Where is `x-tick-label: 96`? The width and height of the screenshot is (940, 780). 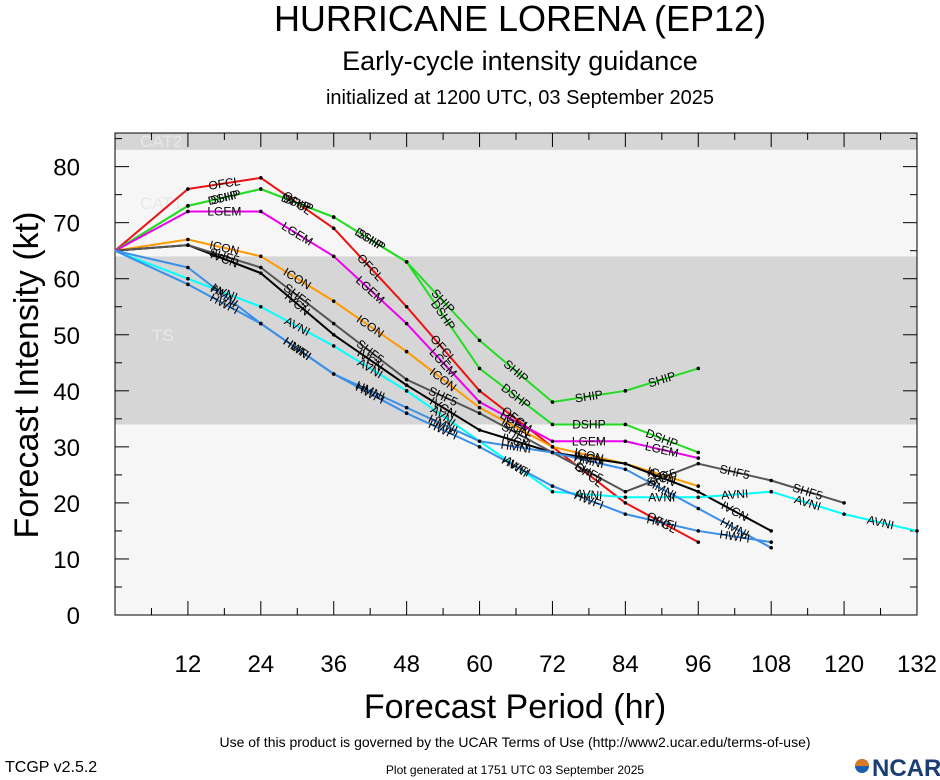 x-tick-label: 96 is located at coordinates (698, 664).